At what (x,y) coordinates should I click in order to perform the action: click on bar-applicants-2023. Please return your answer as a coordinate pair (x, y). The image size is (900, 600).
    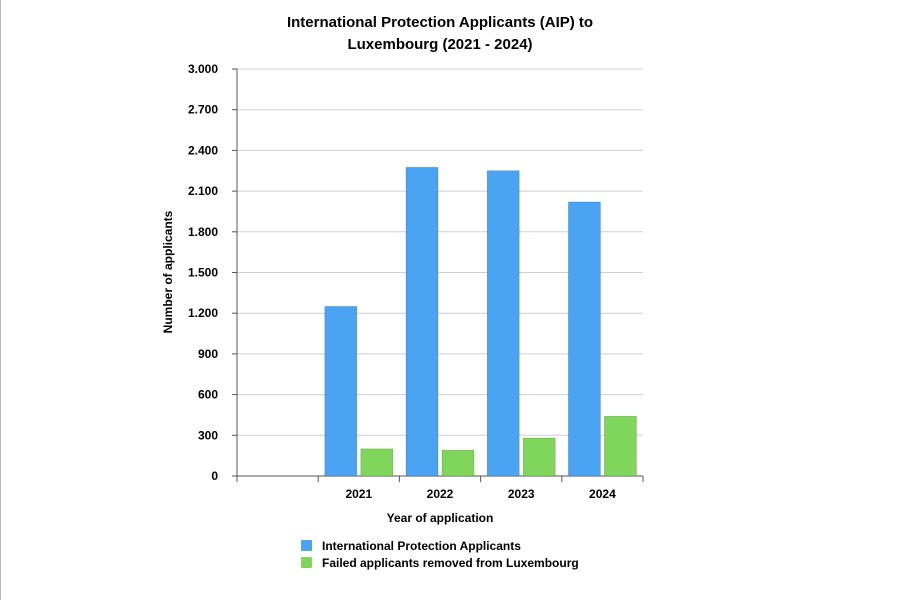
    Looking at the image, I should click on (503, 323).